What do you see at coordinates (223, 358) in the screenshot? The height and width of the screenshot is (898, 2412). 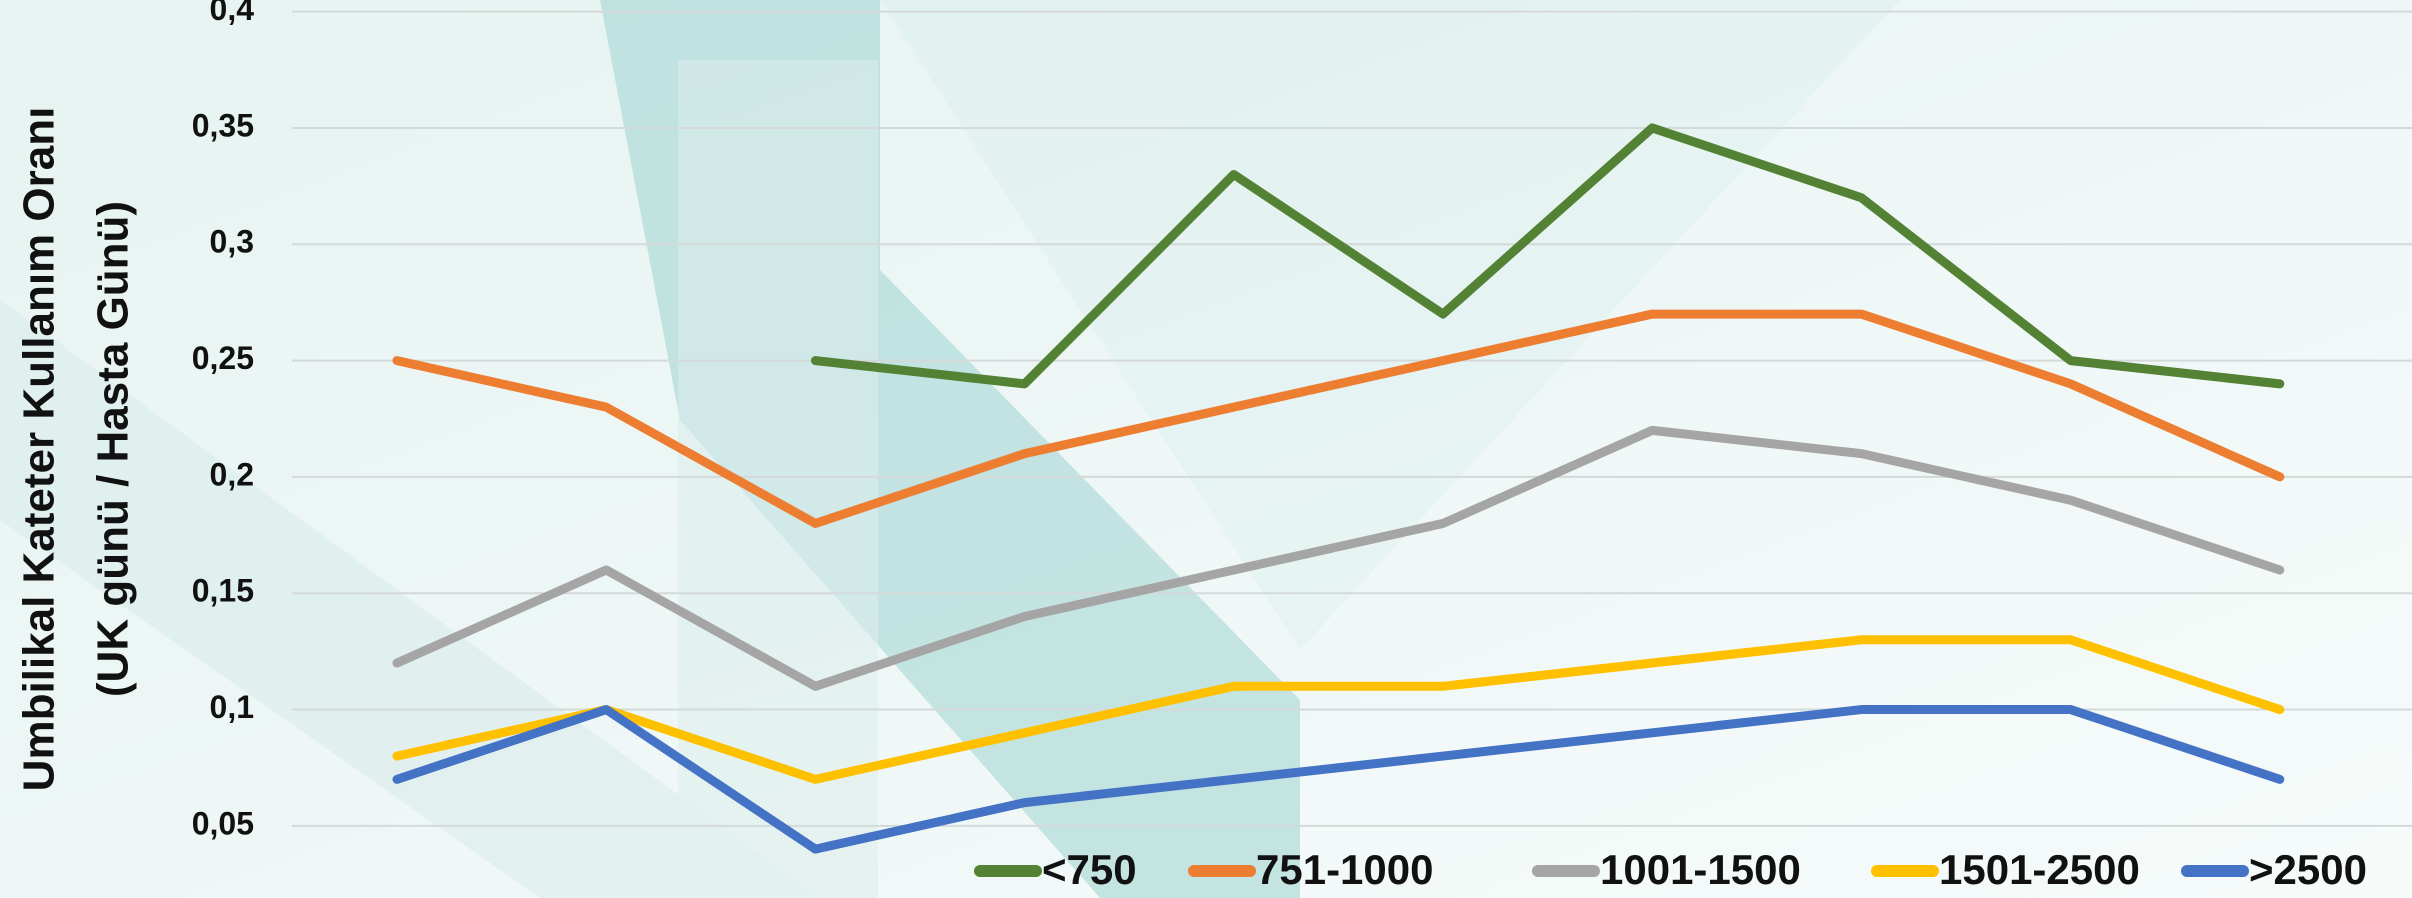 I see `y-tick-label: 0,25` at bounding box center [223, 358].